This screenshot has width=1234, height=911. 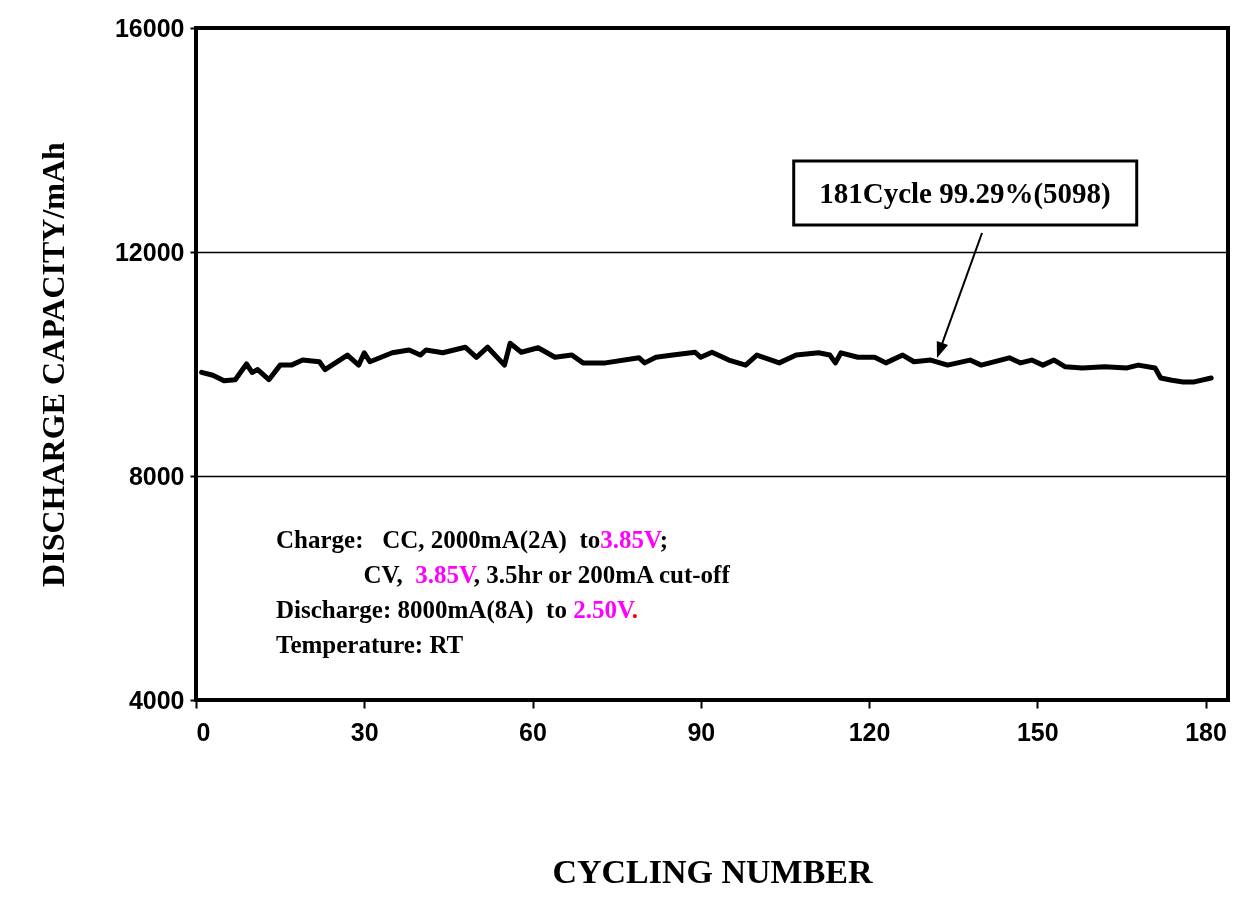 I want to click on annotation: Charge: CC, 2000mA(2A) to3.85V;, so click(x=472, y=539).